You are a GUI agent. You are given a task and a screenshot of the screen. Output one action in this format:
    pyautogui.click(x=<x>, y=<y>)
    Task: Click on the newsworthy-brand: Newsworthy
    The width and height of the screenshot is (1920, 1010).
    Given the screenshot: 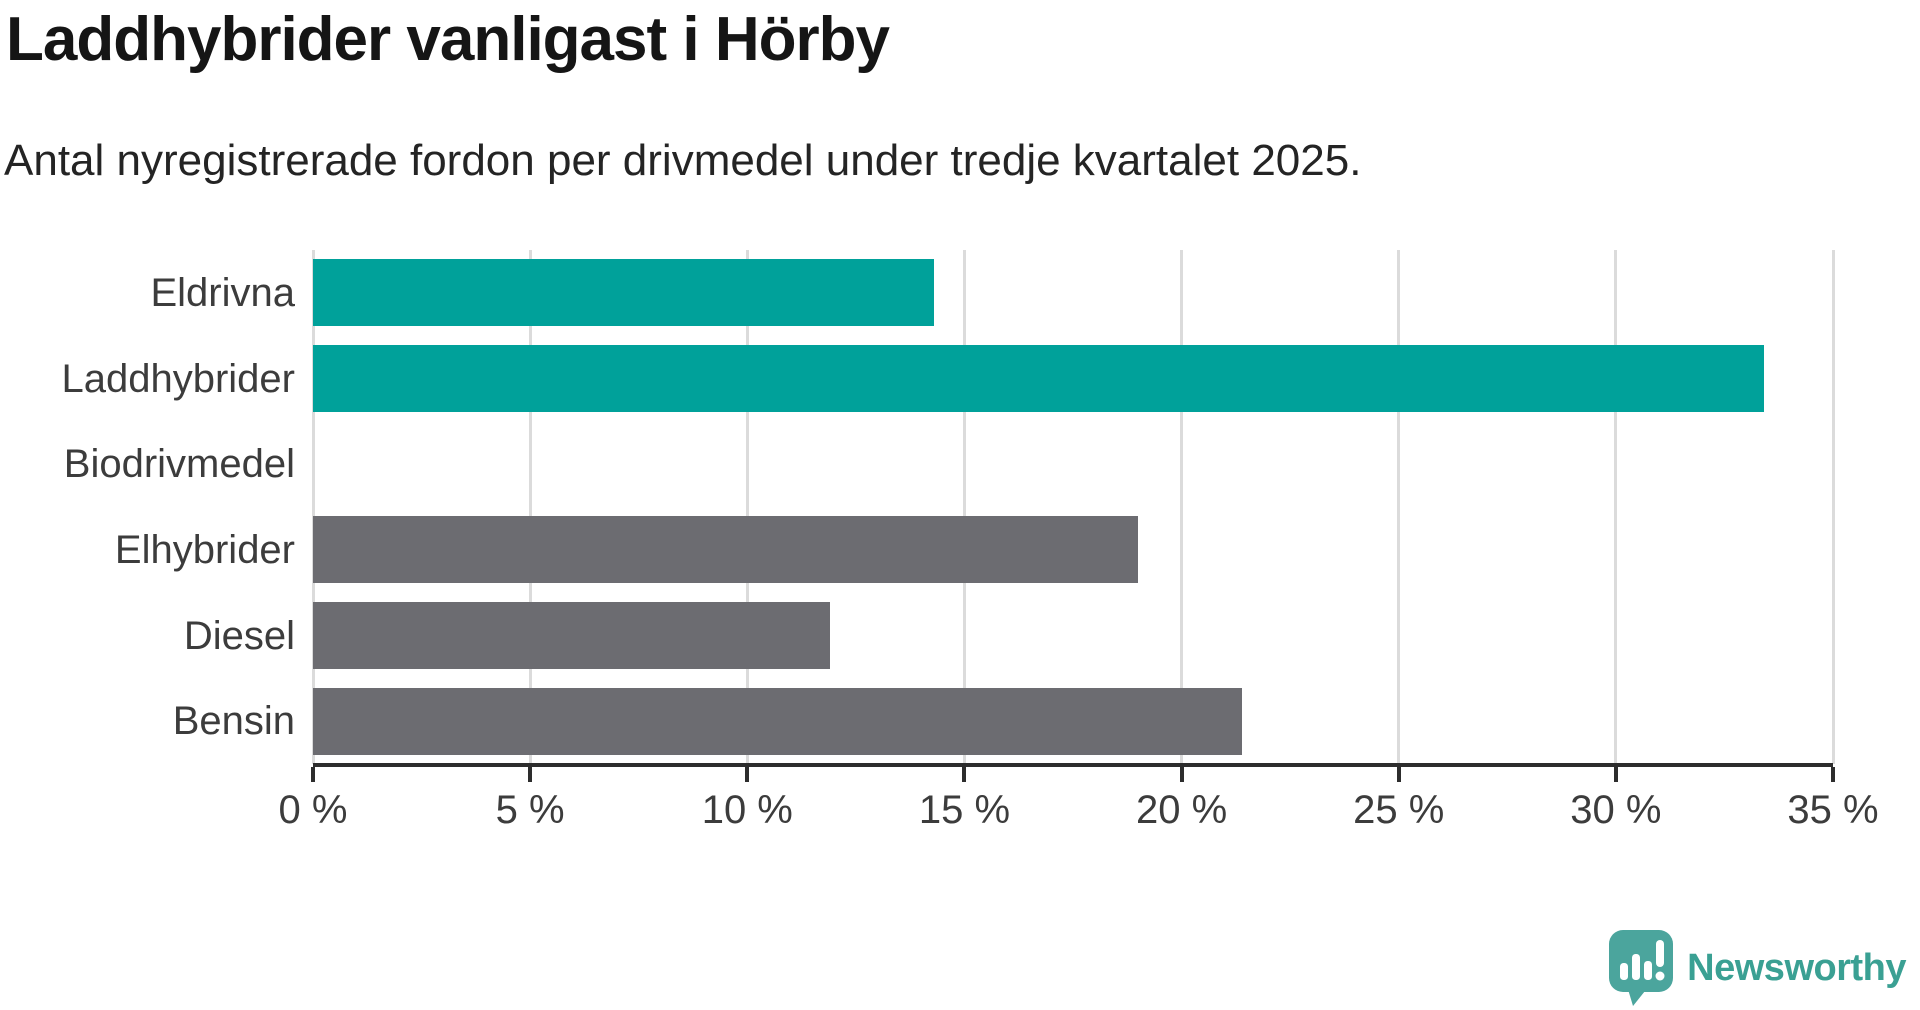 What is the action you would take?
    pyautogui.click(x=1757, y=968)
    